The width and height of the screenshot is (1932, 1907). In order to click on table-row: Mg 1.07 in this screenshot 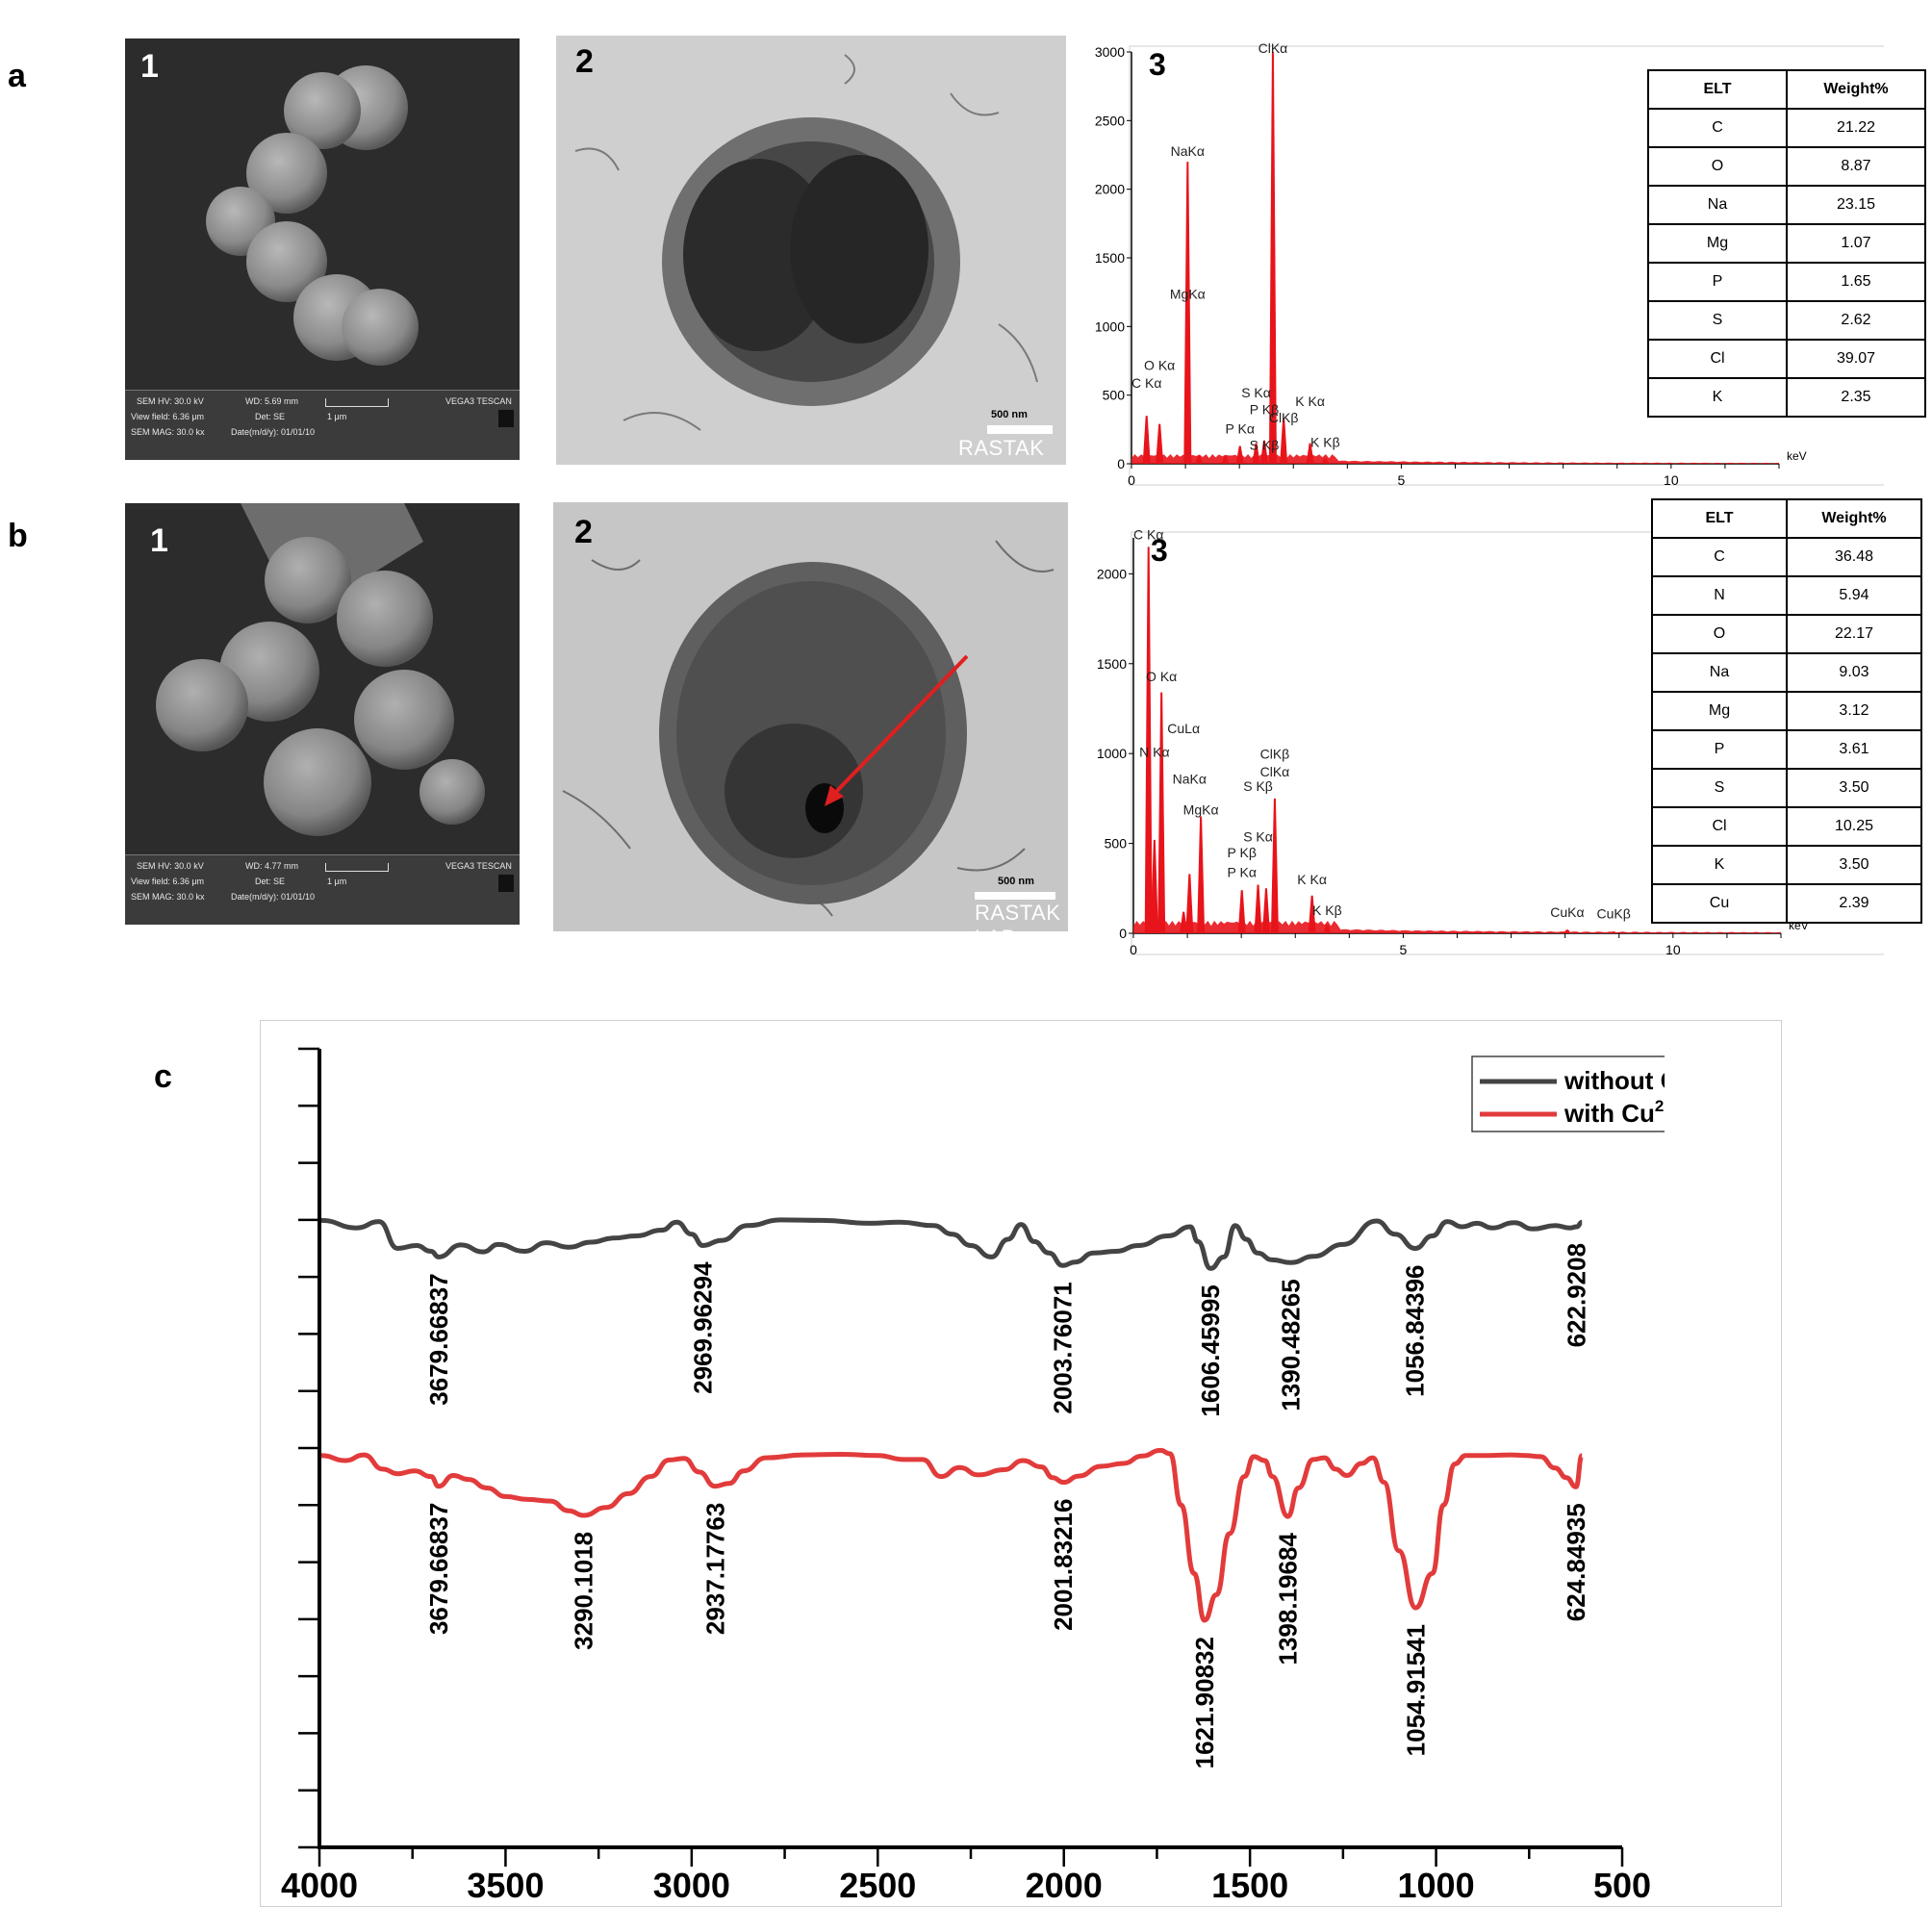, I will do `click(1786, 244)`.